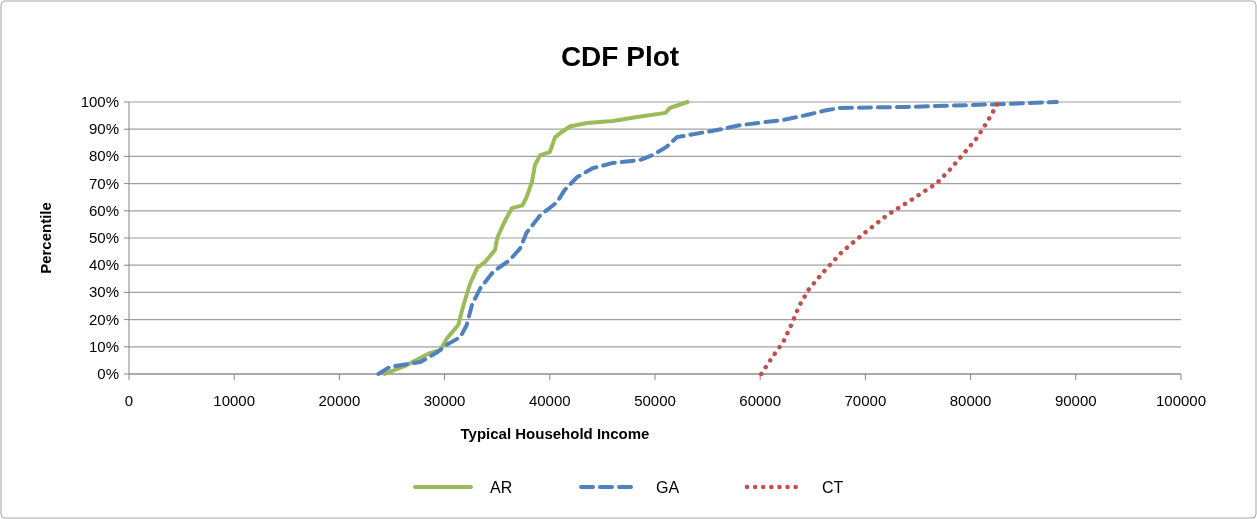 The height and width of the screenshot is (519, 1257). I want to click on x-axis-title: Typical Household Income, so click(555, 433).